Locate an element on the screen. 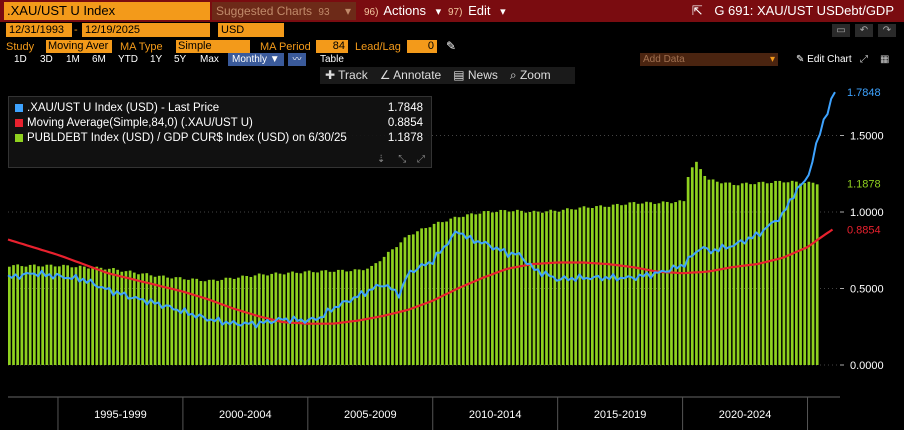  add-data-input: Add Data ▾ is located at coordinates (709, 59).